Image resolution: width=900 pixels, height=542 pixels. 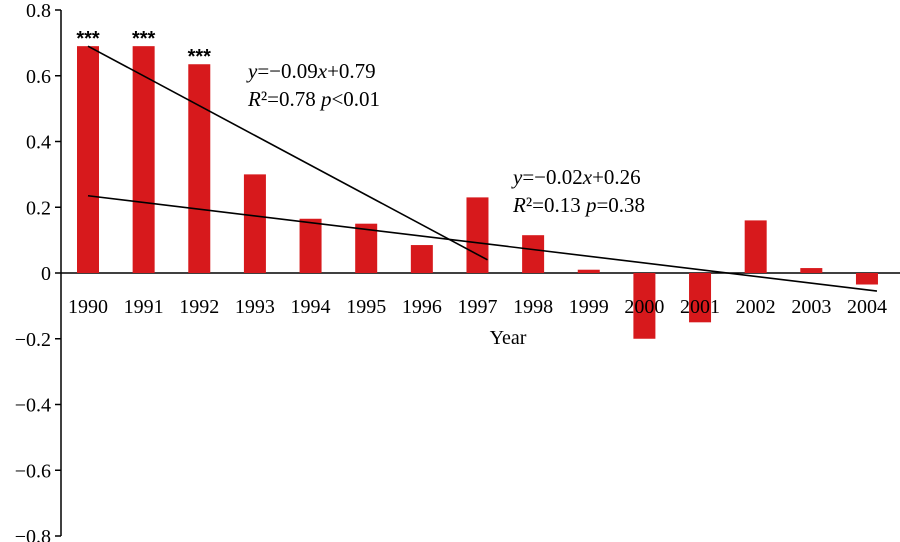 I want to click on fit2-r: R, so click(x=519, y=205).